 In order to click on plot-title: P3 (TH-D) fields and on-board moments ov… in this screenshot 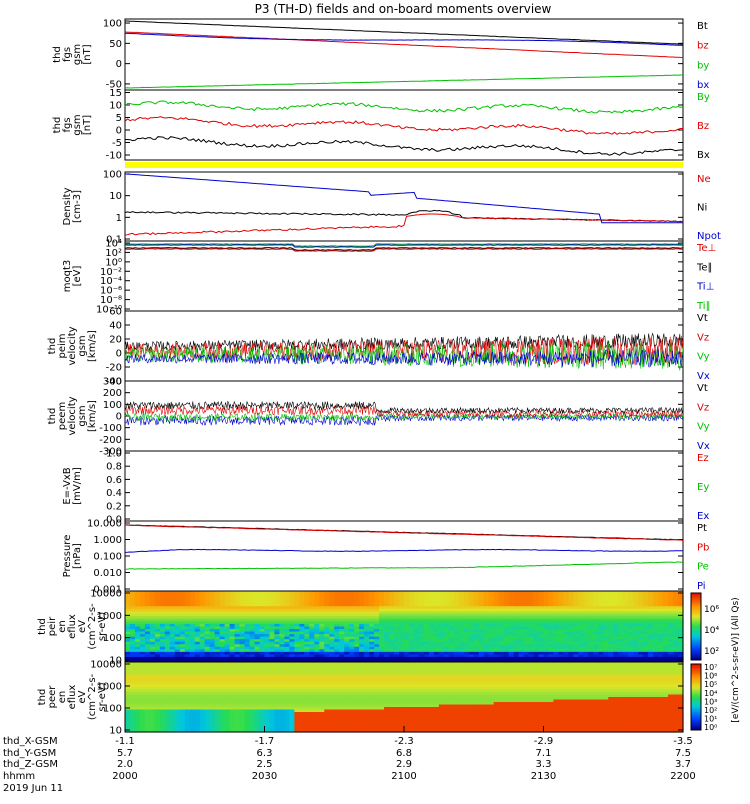, I will do `click(403, 9)`.